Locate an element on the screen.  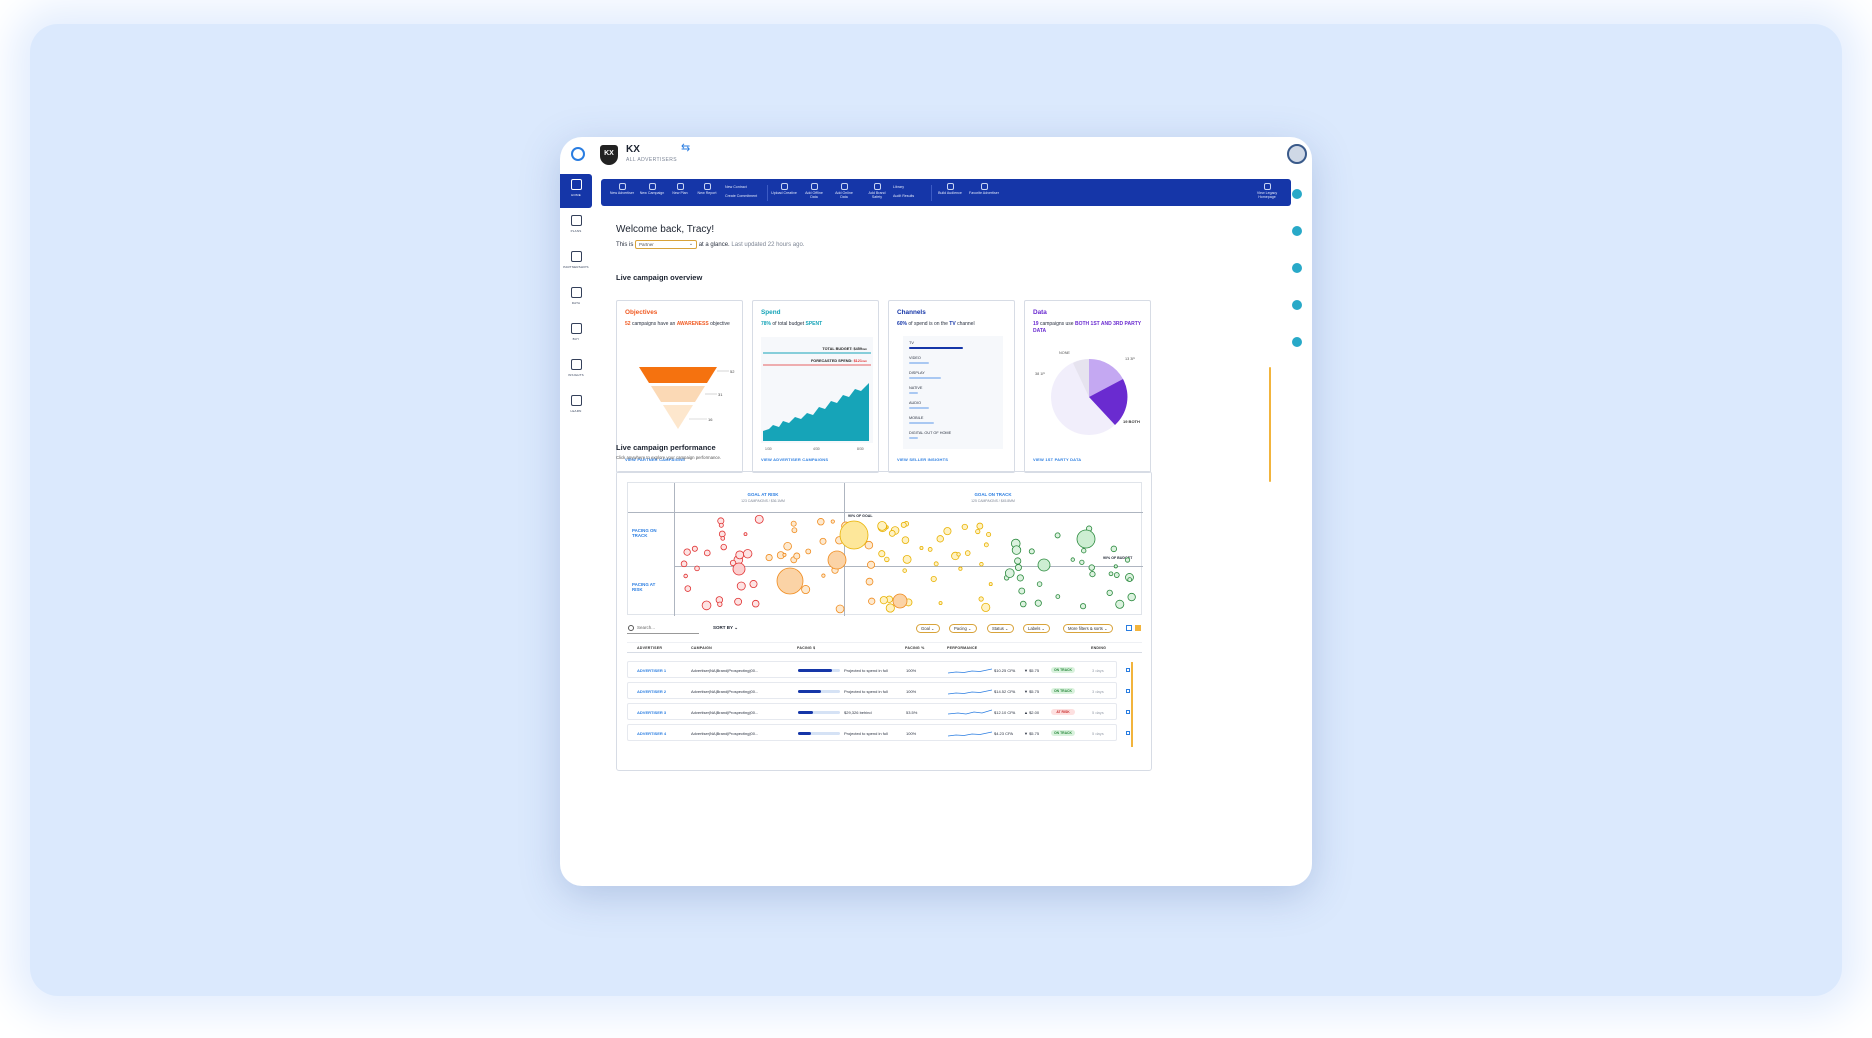
upload-creative-button: Upload Creative is located at coordinates (784, 193).